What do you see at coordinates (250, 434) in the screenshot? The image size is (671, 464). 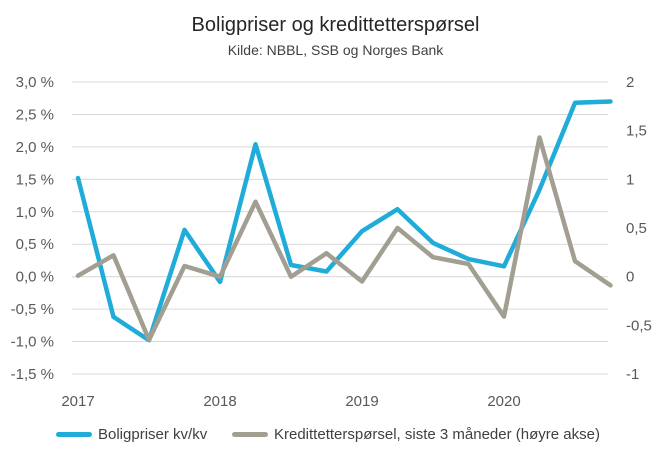 I see `legend-swatch-kredittetterspørsel` at bounding box center [250, 434].